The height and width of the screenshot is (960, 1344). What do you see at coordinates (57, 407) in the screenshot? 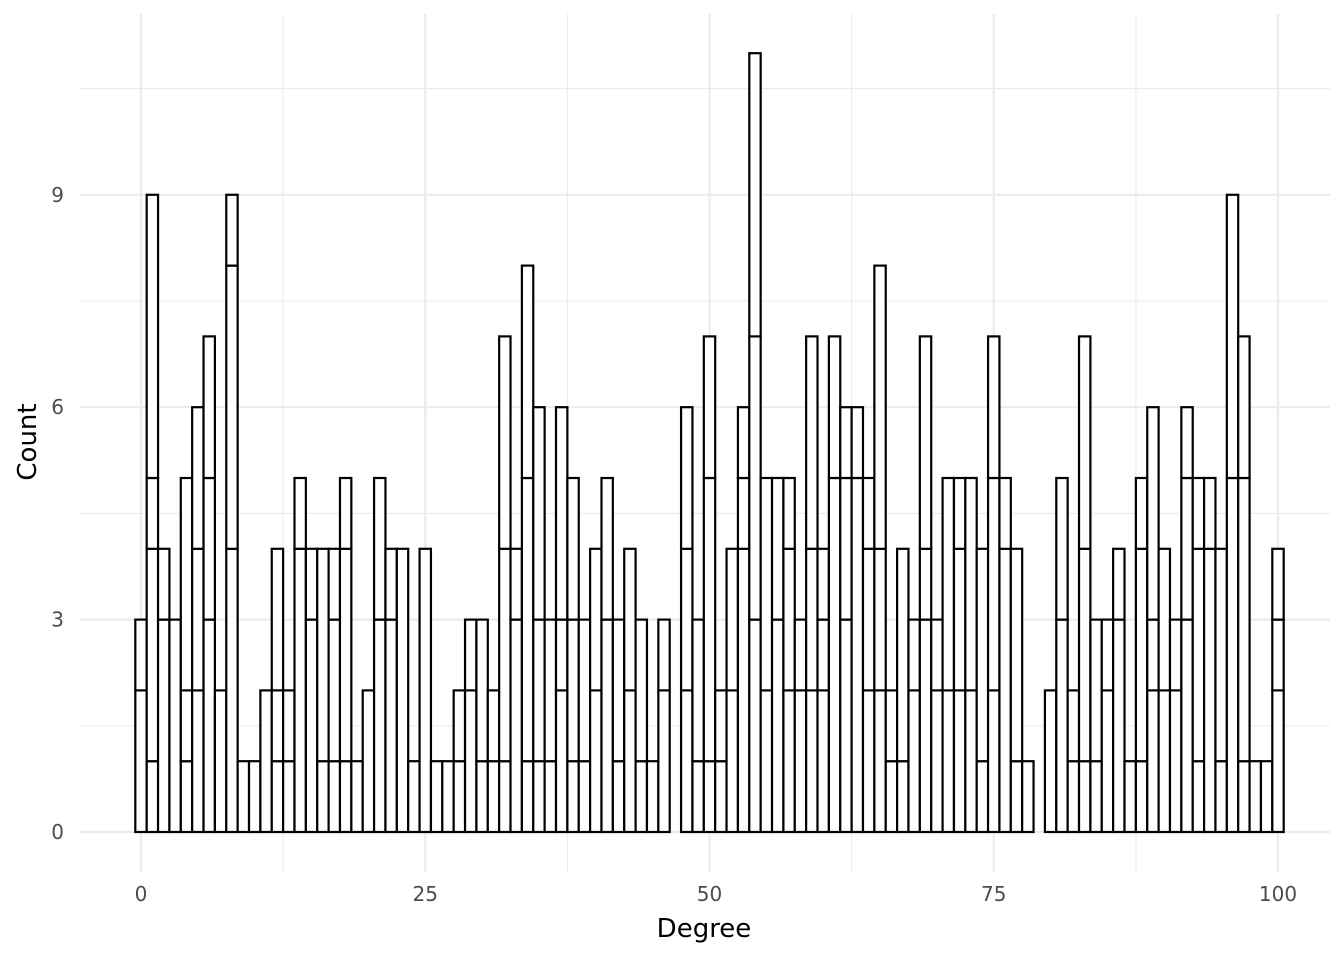
I see `y-tick-label: 6` at bounding box center [57, 407].